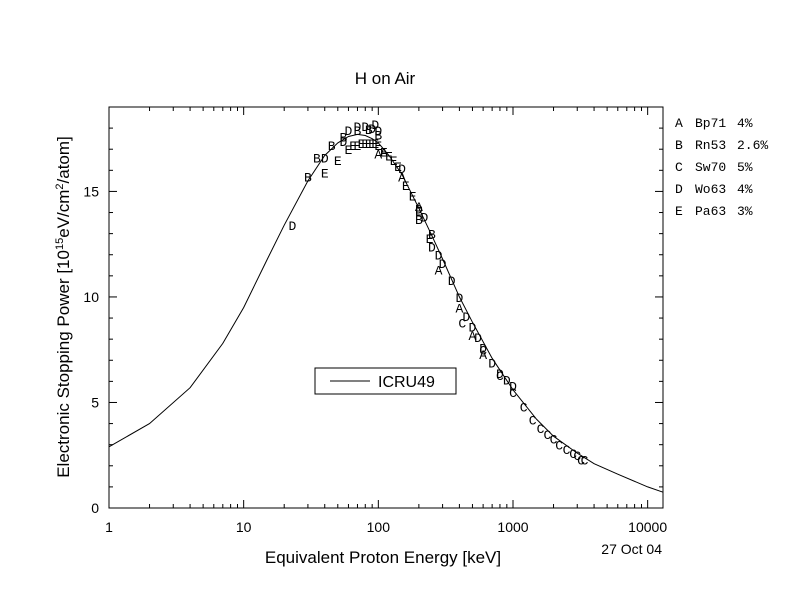 The image size is (800, 600). I want to click on legend-letter: A, so click(679, 123).